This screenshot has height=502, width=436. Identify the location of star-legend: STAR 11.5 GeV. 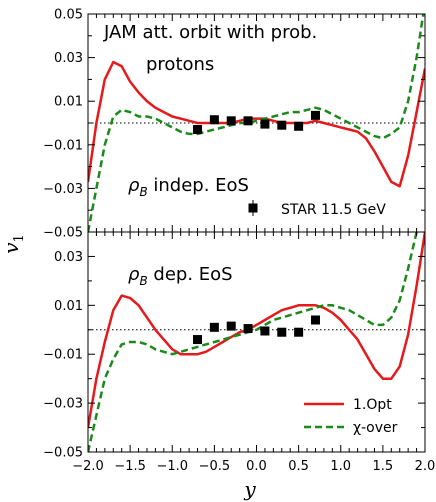
(317, 209).